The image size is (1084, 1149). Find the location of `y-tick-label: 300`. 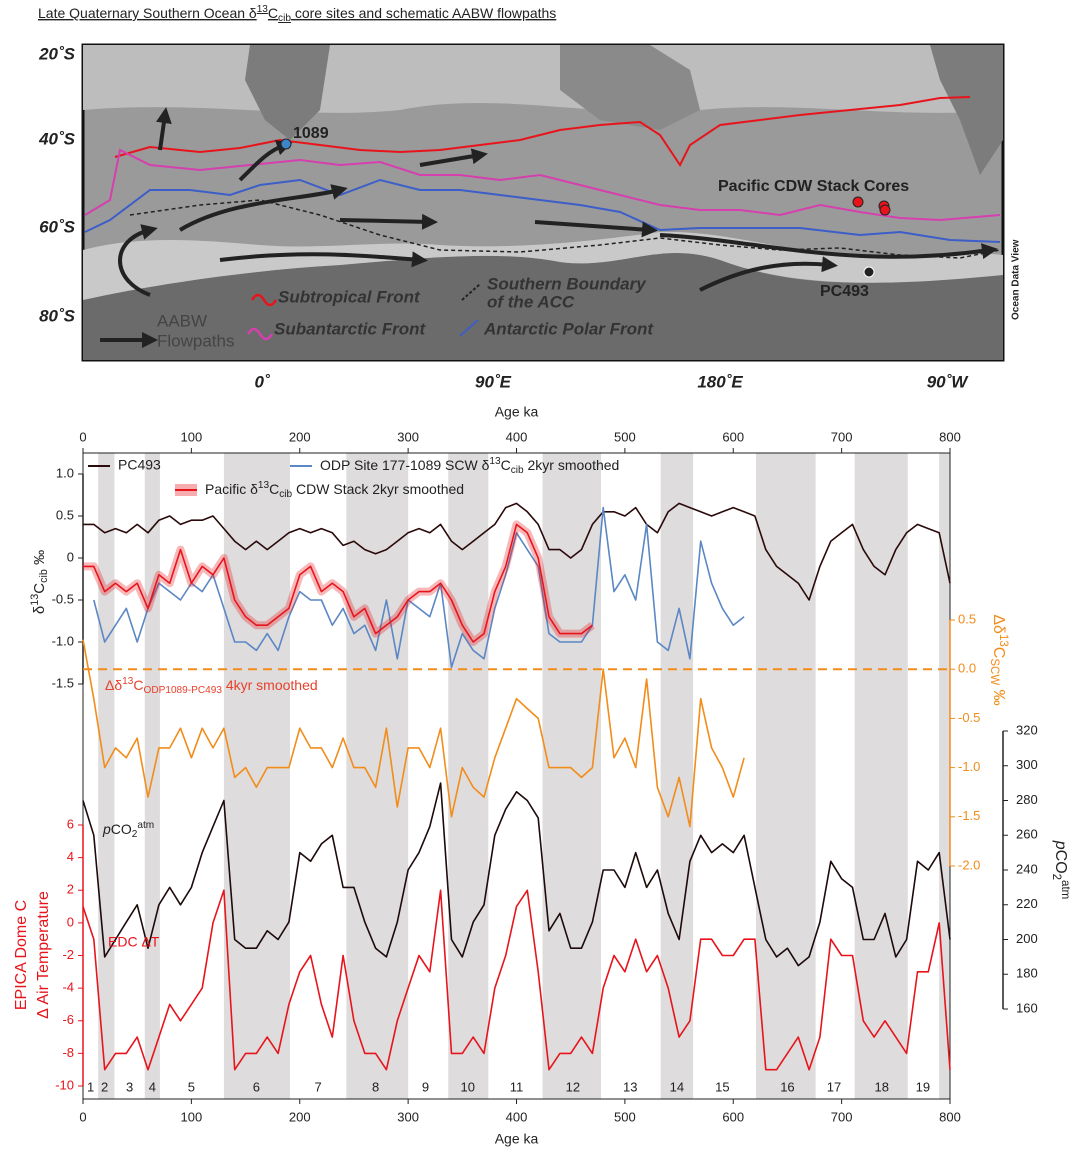

y-tick-label: 300 is located at coordinates (1027, 764).